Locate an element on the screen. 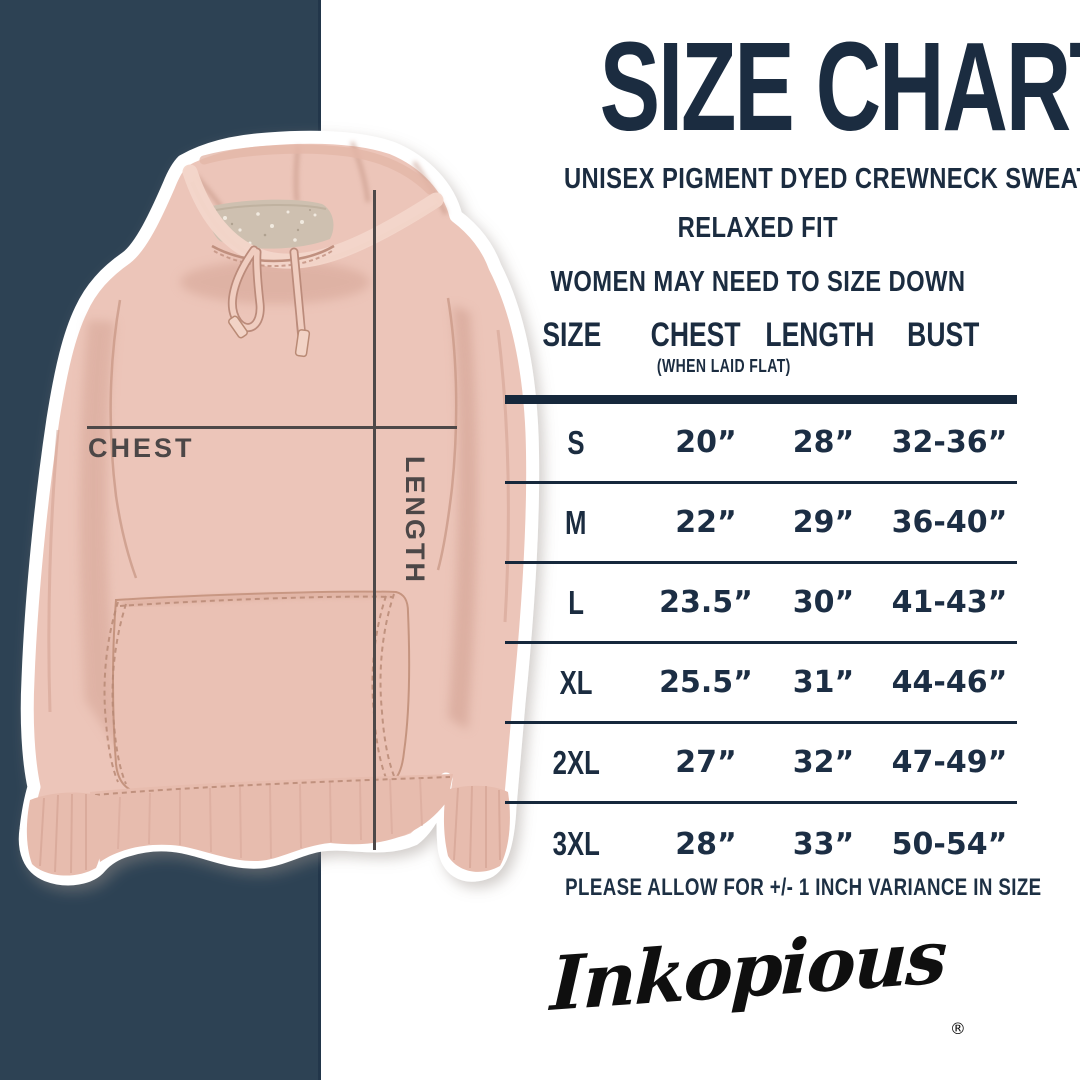  kangaroo-pocket is located at coordinates (261, 694).